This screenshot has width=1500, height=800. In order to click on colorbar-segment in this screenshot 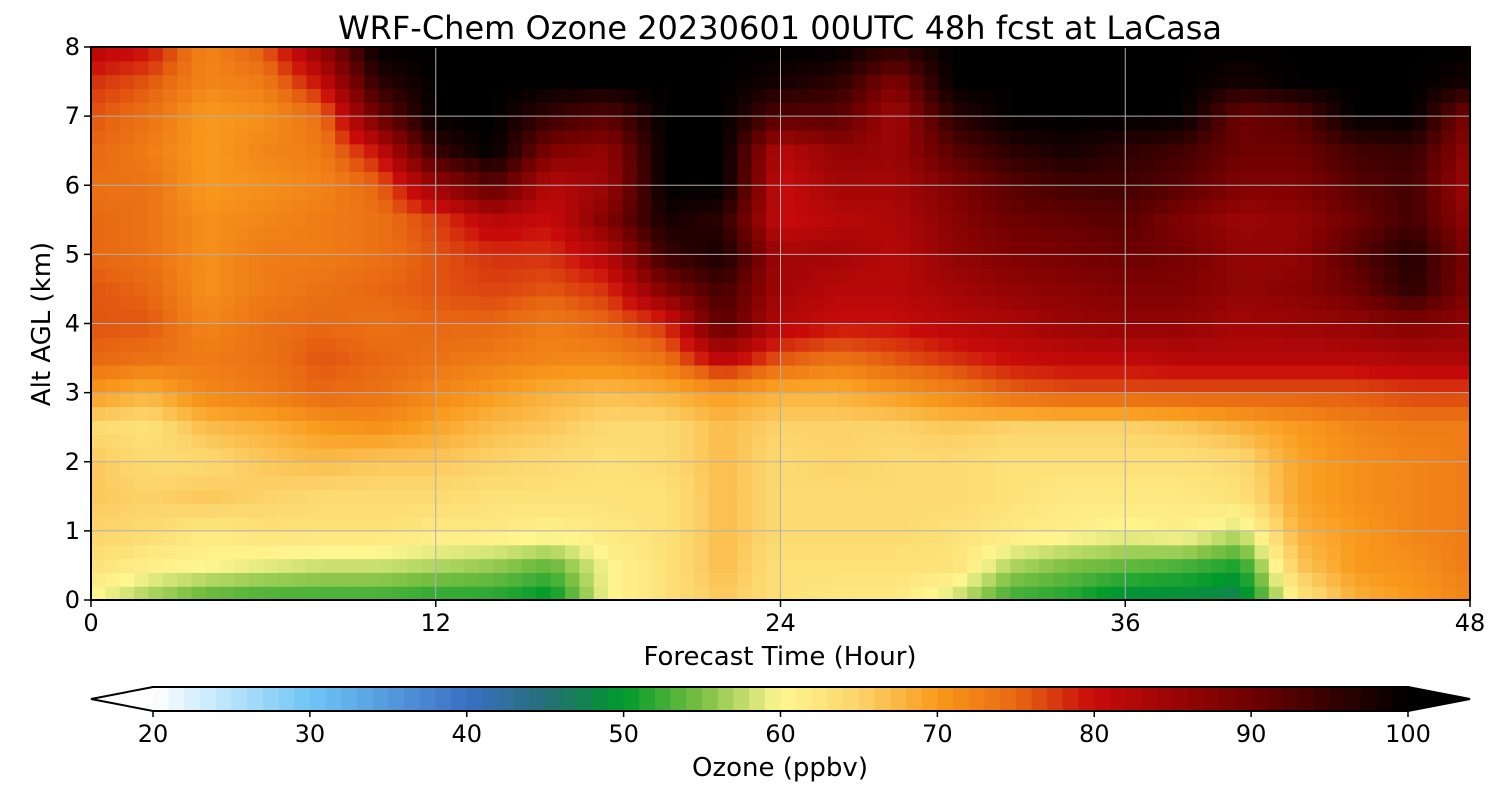, I will do `click(1369, 699)`.